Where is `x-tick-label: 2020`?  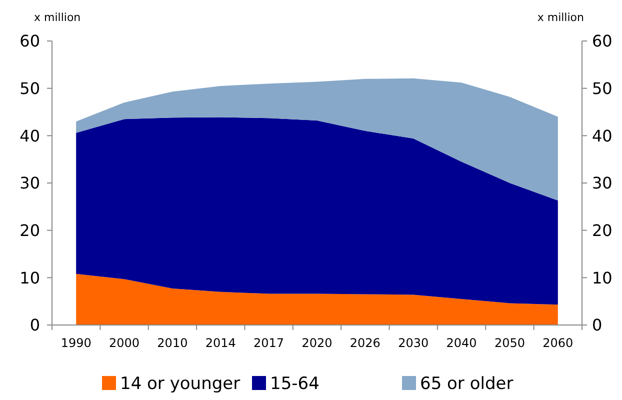 x-tick-label: 2020 is located at coordinates (317, 343).